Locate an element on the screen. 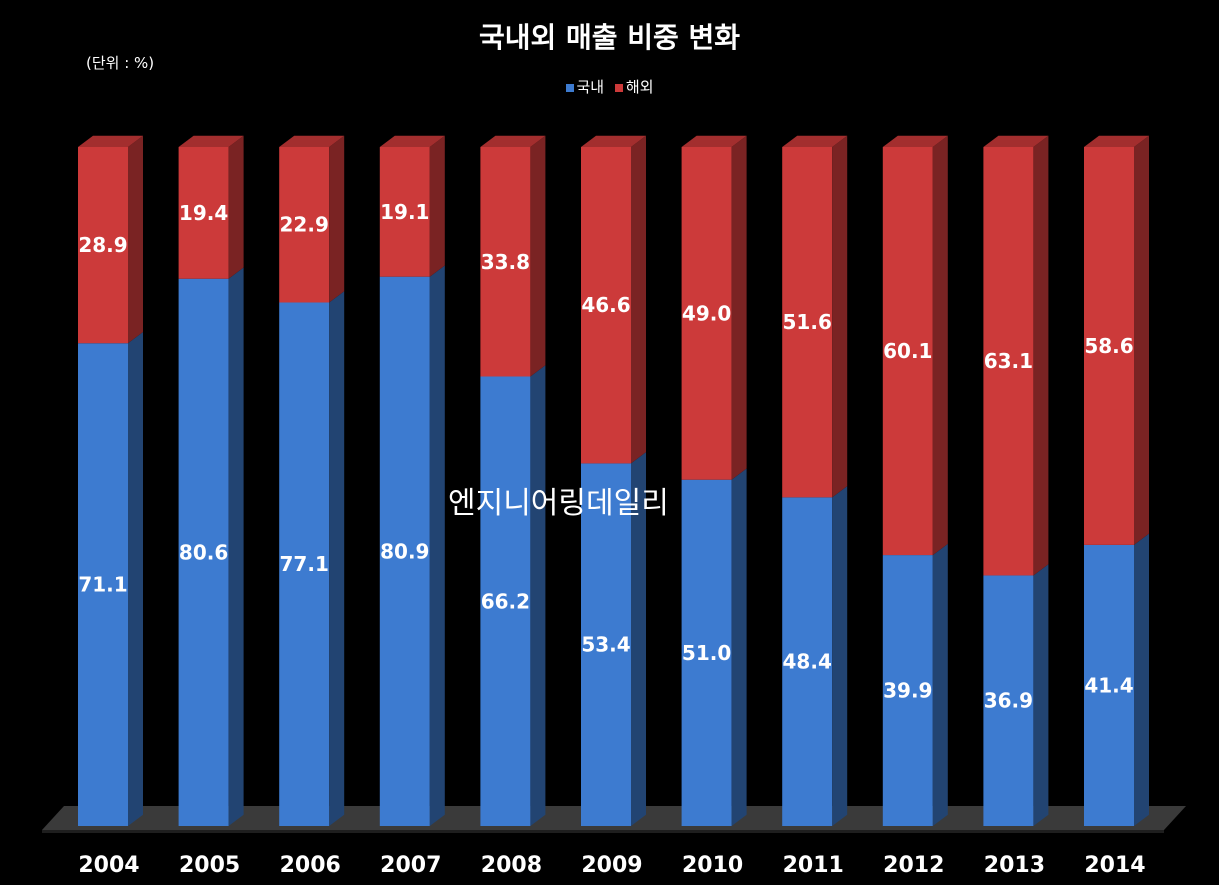  data-label-overseas: 19.1 is located at coordinates (404, 212).